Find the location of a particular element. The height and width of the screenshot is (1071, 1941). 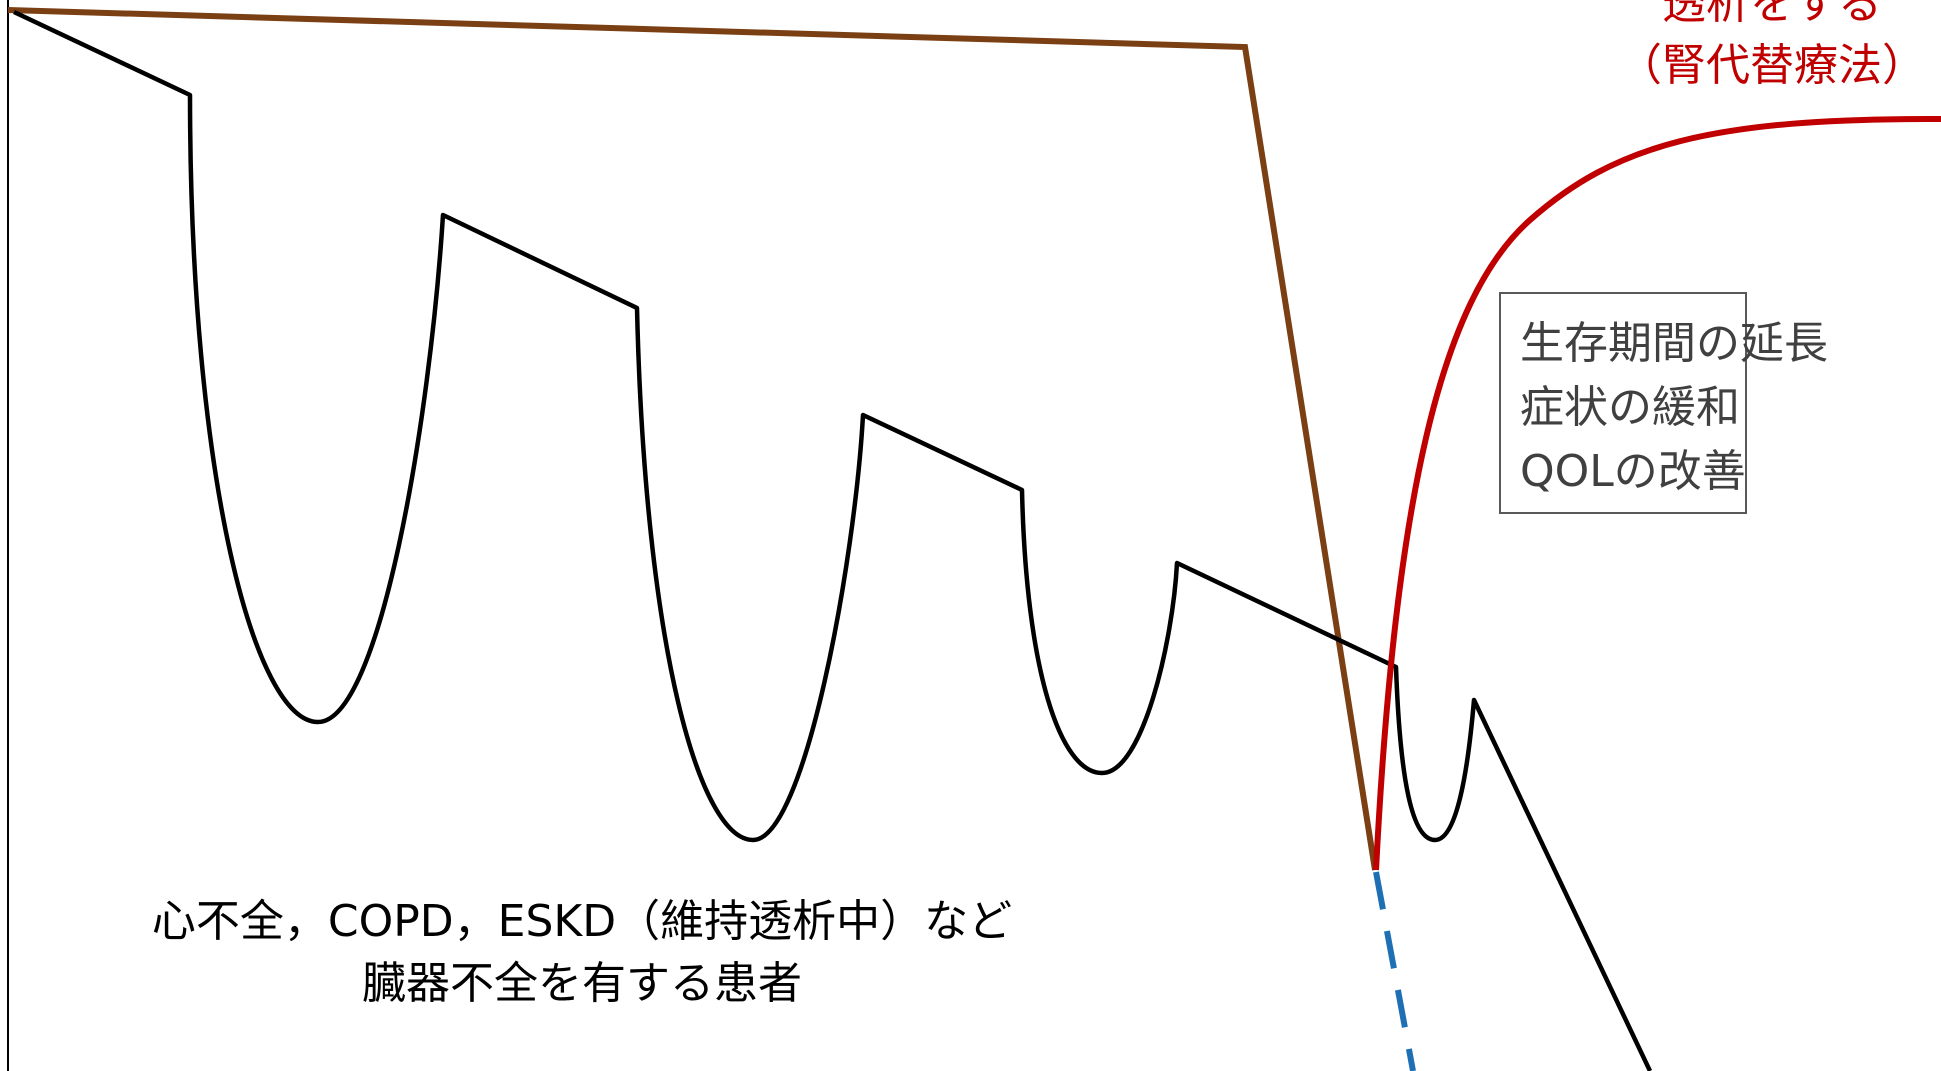

no-dialysis-dashed-line is located at coordinates (1394, 971).